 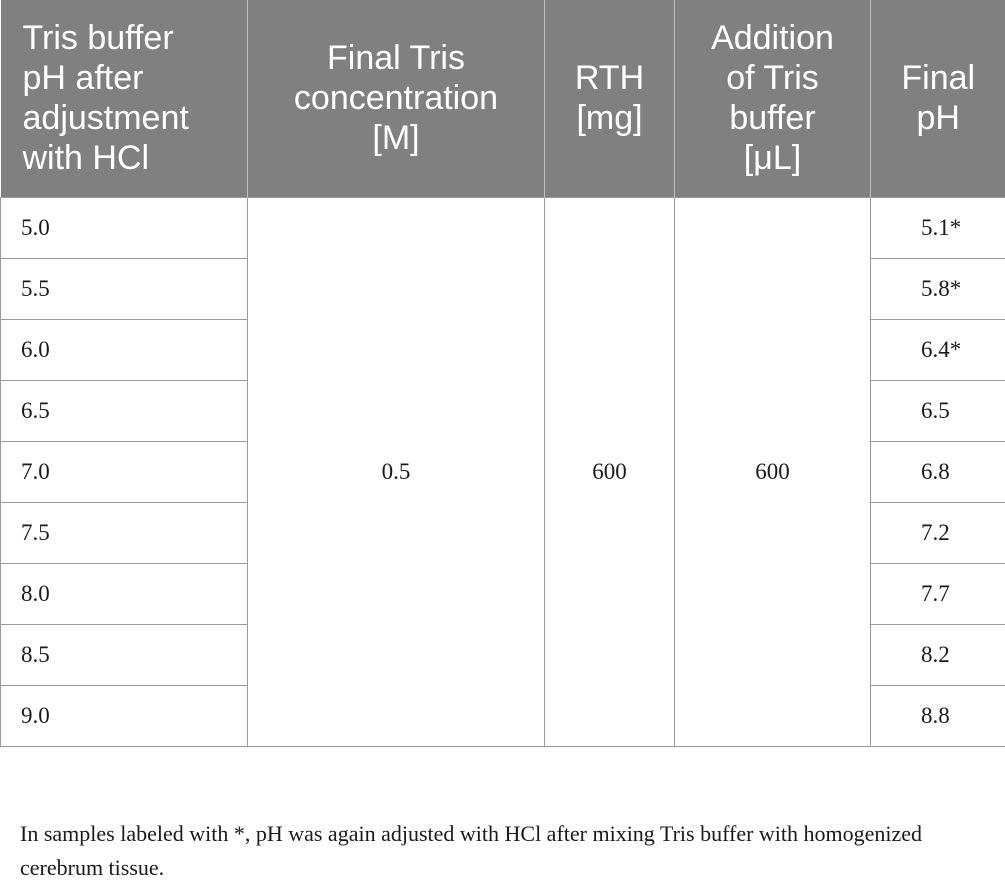 I want to click on cell-final-ph: 6.8, so click(x=937, y=471).